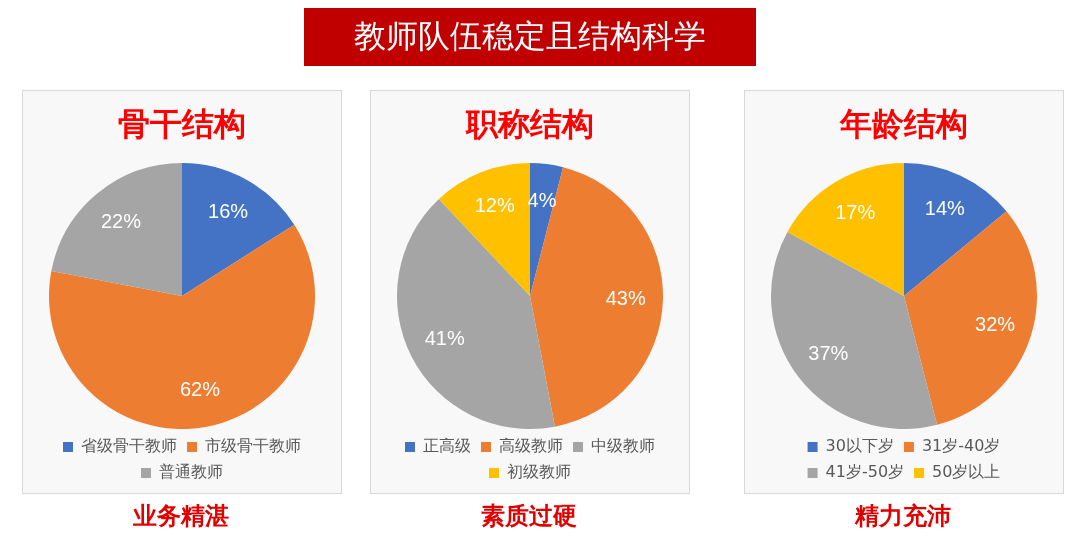  Describe the element at coordinates (121, 220) in the screenshot. I see `data-label: 22%` at that location.